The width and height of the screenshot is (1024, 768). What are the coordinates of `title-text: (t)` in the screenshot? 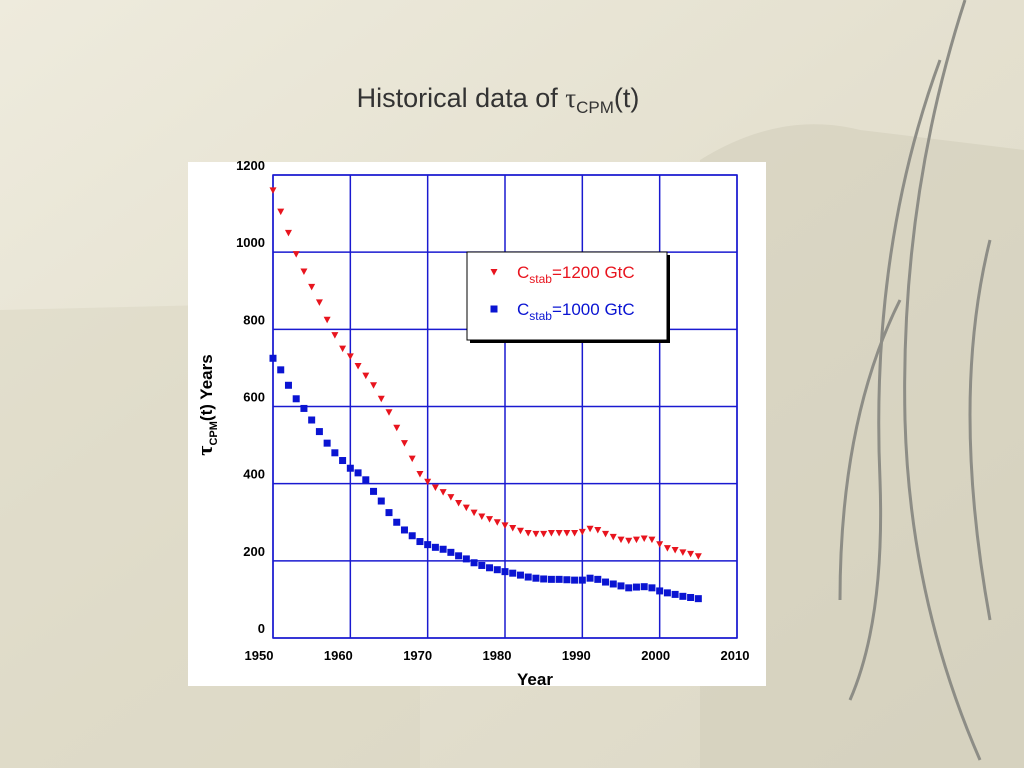 It's located at (626, 98).